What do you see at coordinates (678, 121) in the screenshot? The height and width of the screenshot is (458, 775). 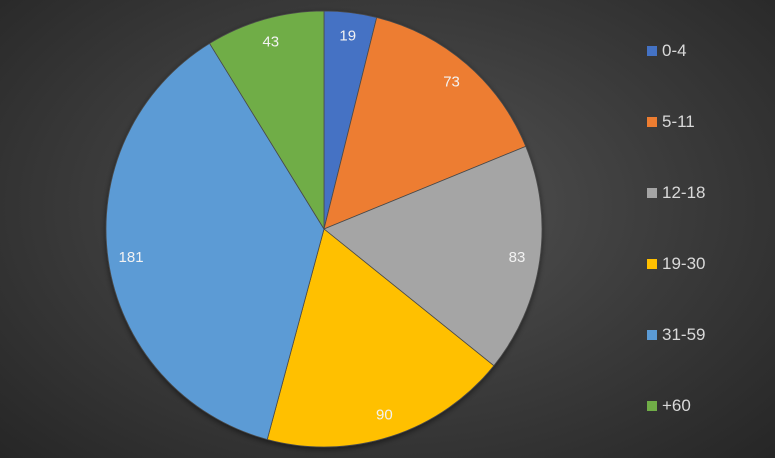 I see `legend-label: 5-11` at bounding box center [678, 121].